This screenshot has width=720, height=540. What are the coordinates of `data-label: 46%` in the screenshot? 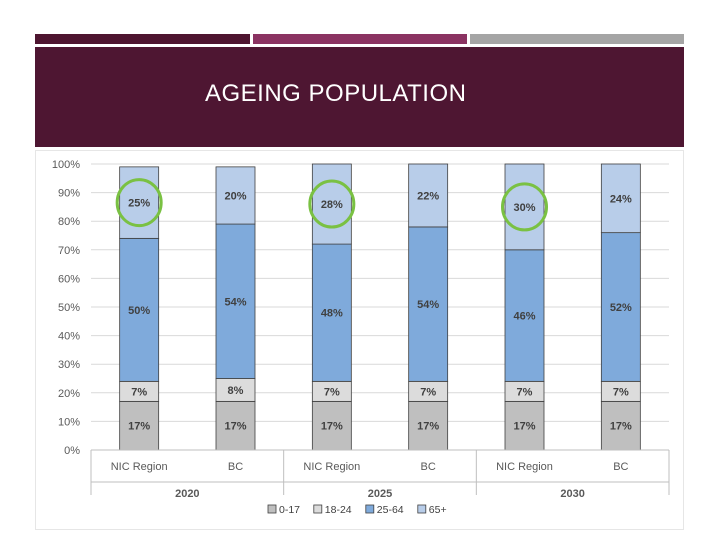 It's located at (524, 317).